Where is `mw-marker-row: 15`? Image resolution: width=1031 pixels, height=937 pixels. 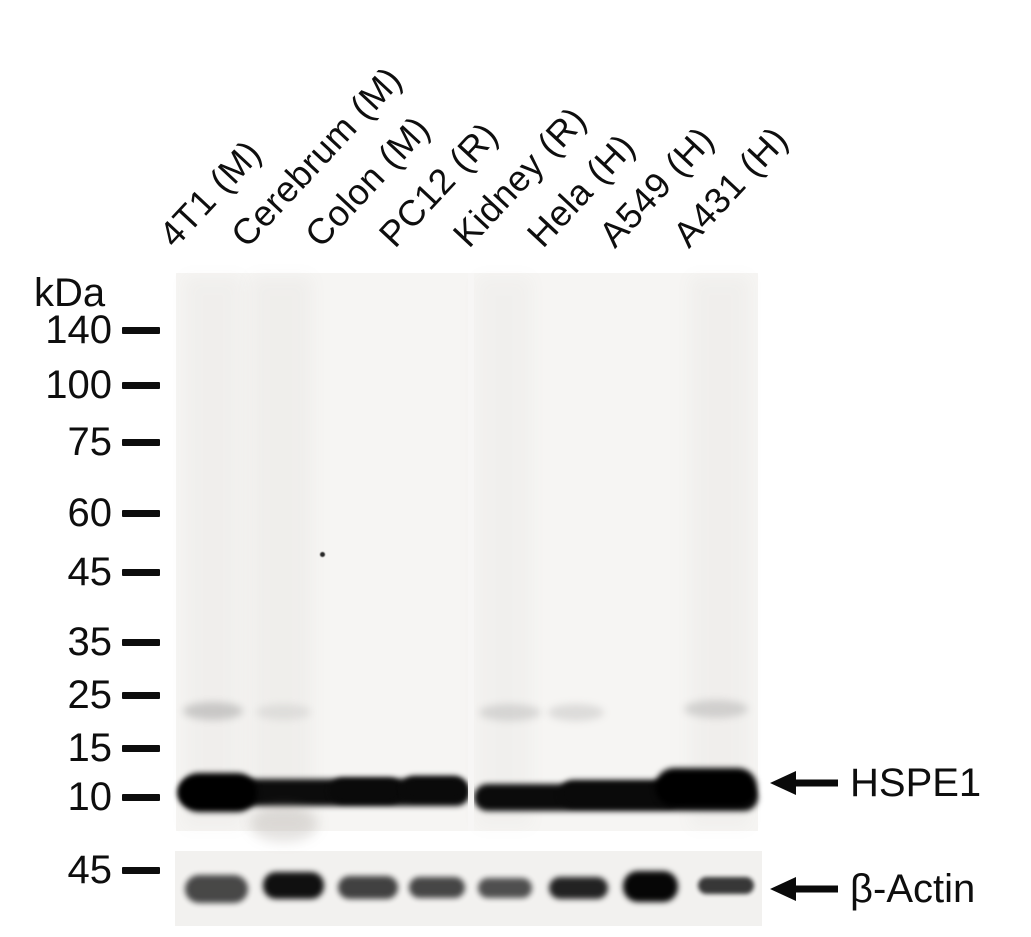 mw-marker-row: 15 is located at coordinates (95, 748).